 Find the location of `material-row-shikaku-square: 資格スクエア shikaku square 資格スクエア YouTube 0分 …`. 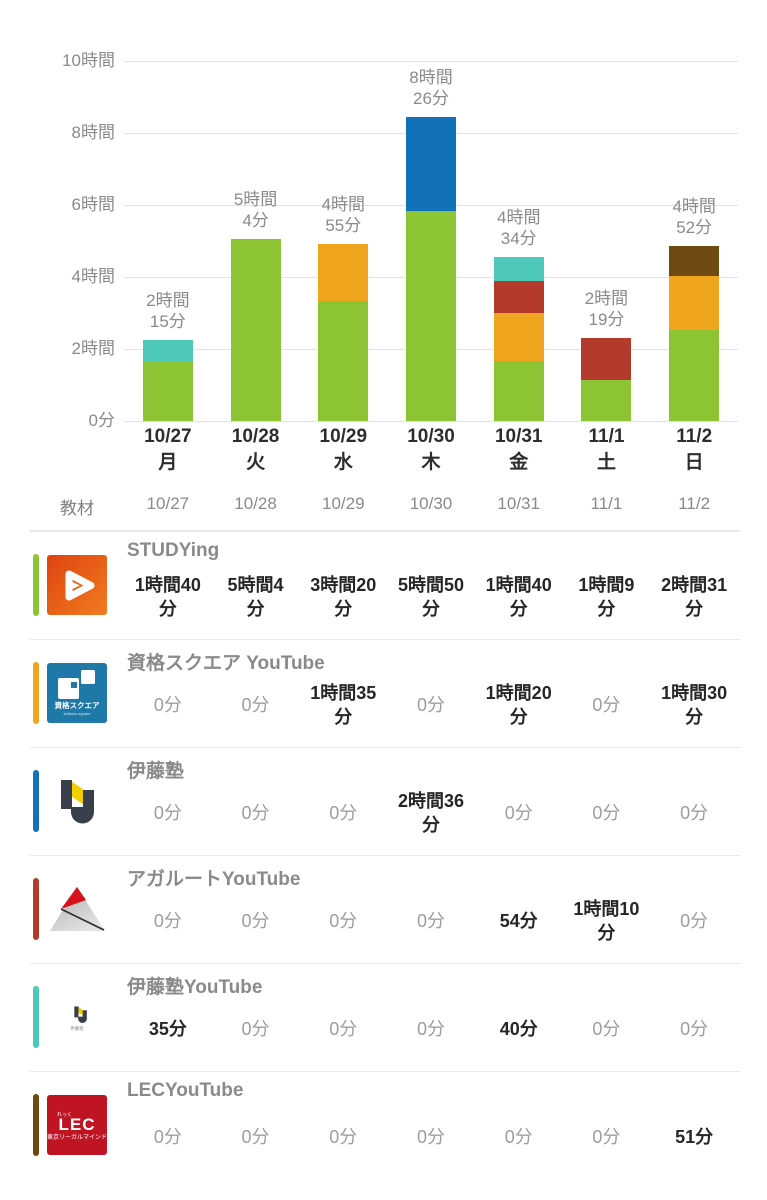

material-row-shikaku-square: 資格スクエア shikaku square 資格スクエア YouTube 0分 … is located at coordinates (383, 693).